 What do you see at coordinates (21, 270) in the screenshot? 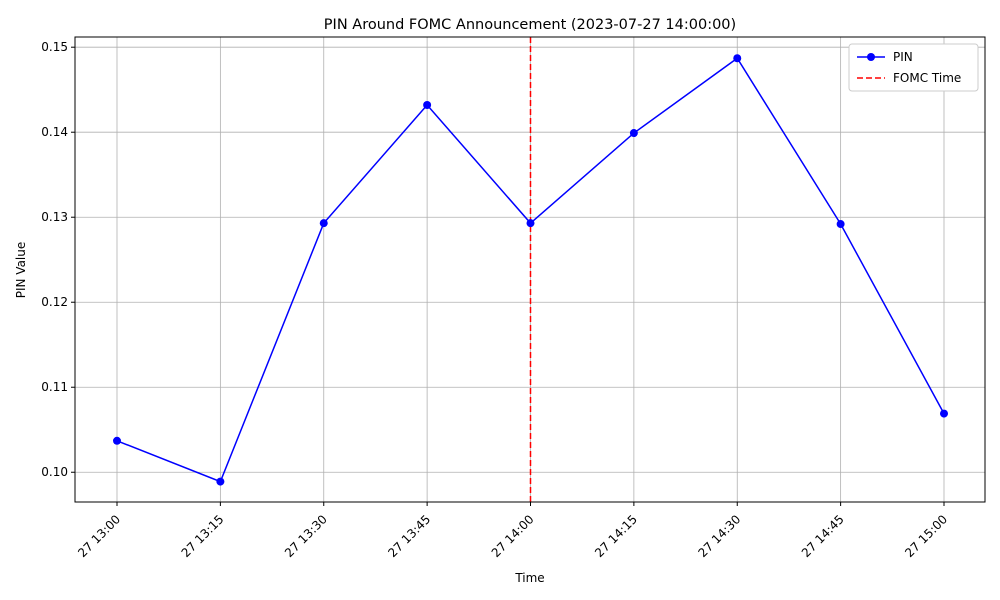
I see `y-axis-label: PIN Value` at bounding box center [21, 270].